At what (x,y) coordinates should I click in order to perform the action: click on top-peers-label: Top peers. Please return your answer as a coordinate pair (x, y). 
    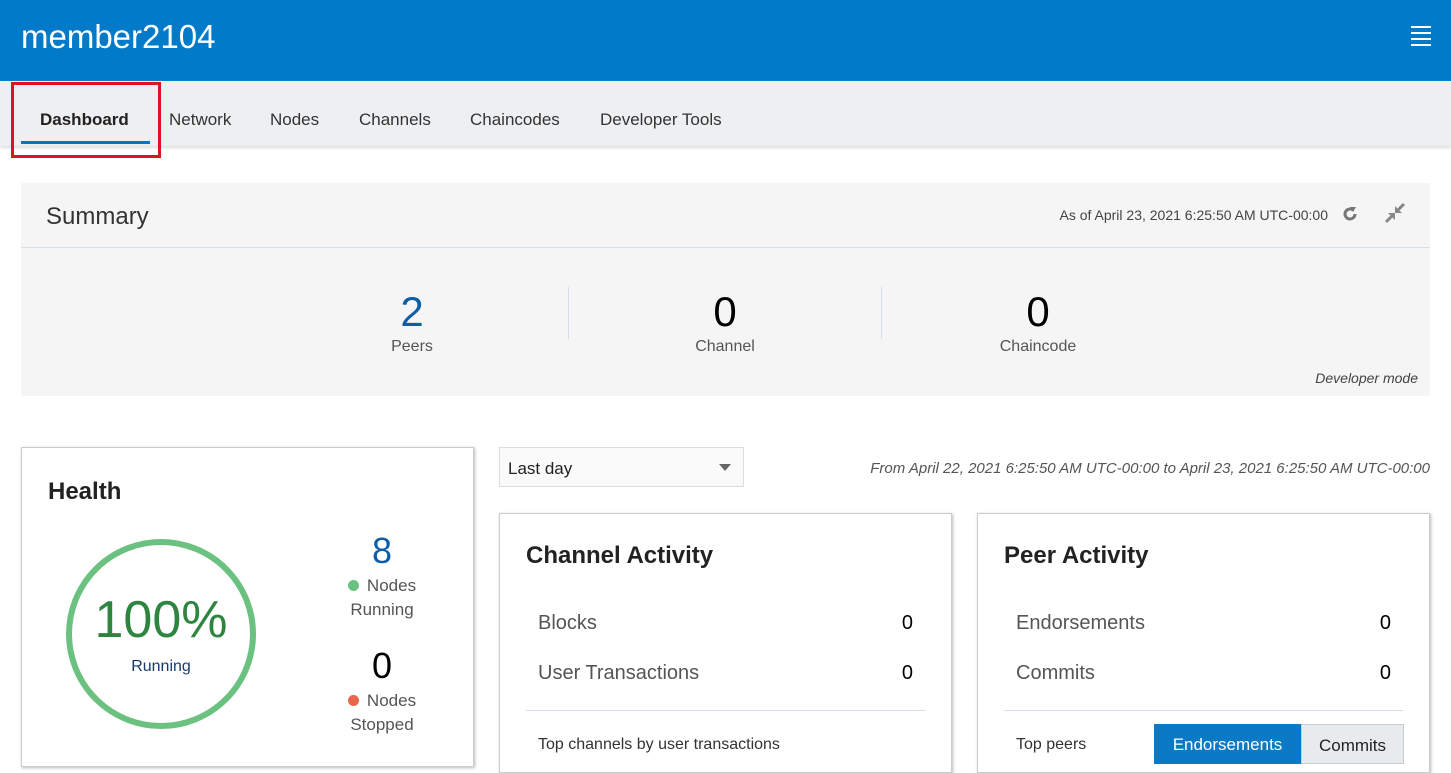
    Looking at the image, I should click on (1051, 744).